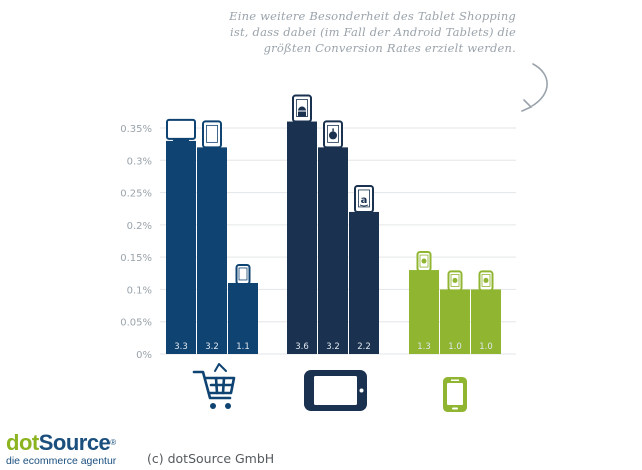 This screenshot has width=642, height=470. What do you see at coordinates (61, 461) in the screenshot?
I see `logo-tagline: die ecommerce agentur` at bounding box center [61, 461].